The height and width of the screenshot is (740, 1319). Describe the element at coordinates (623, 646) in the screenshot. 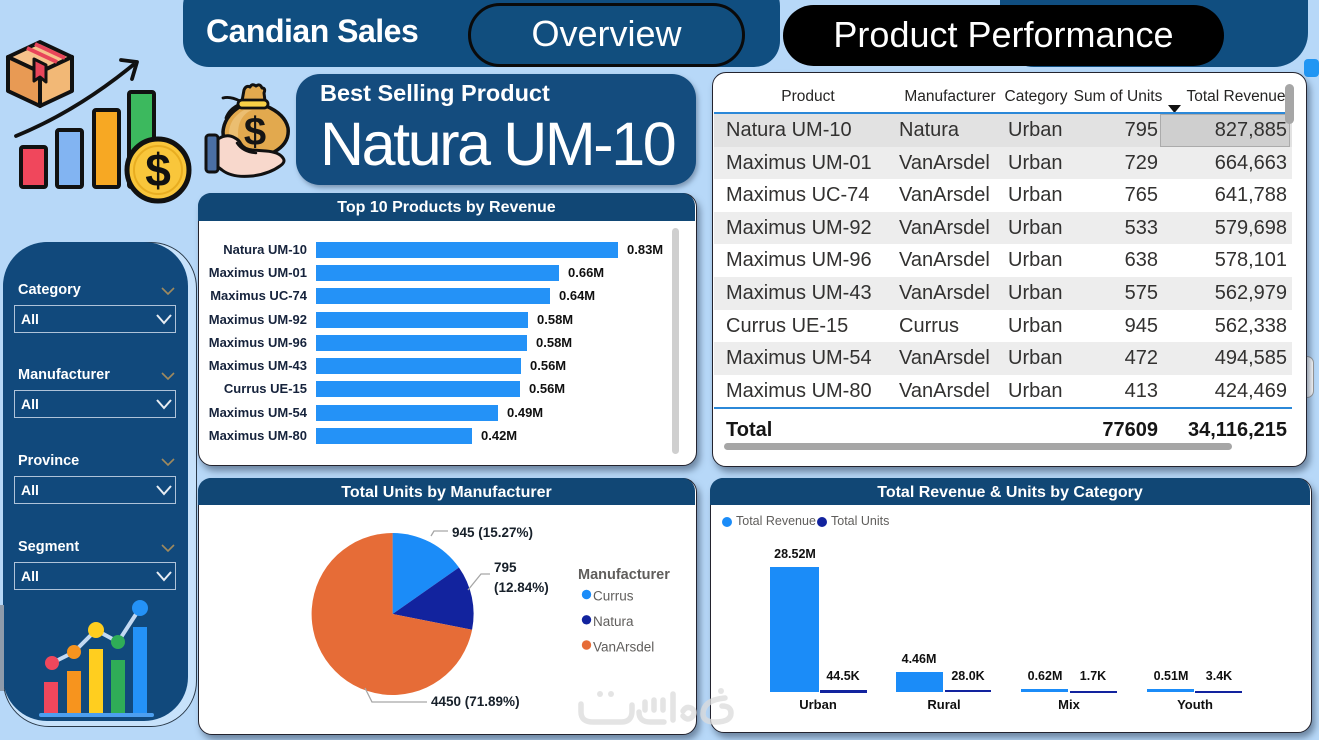

I see `svg-text: VanArsdel` at that location.